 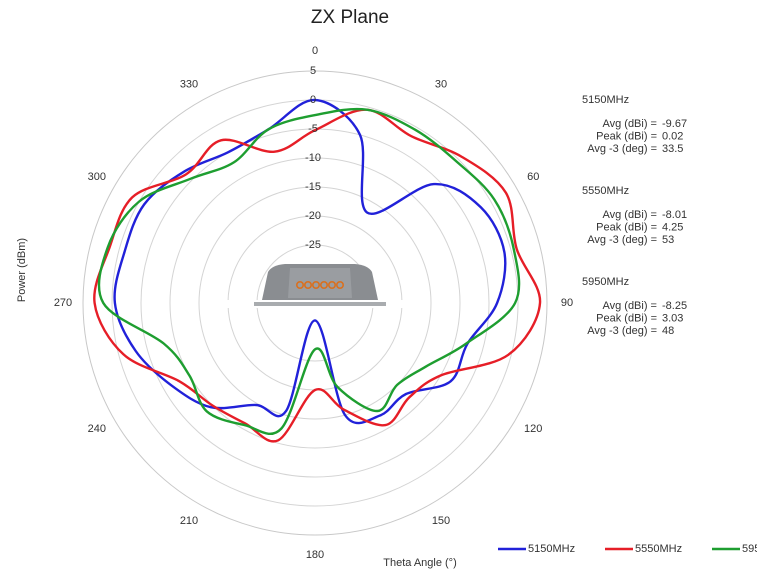 What do you see at coordinates (189, 85) in the screenshot?
I see `theta-tick-label: 330` at bounding box center [189, 85].